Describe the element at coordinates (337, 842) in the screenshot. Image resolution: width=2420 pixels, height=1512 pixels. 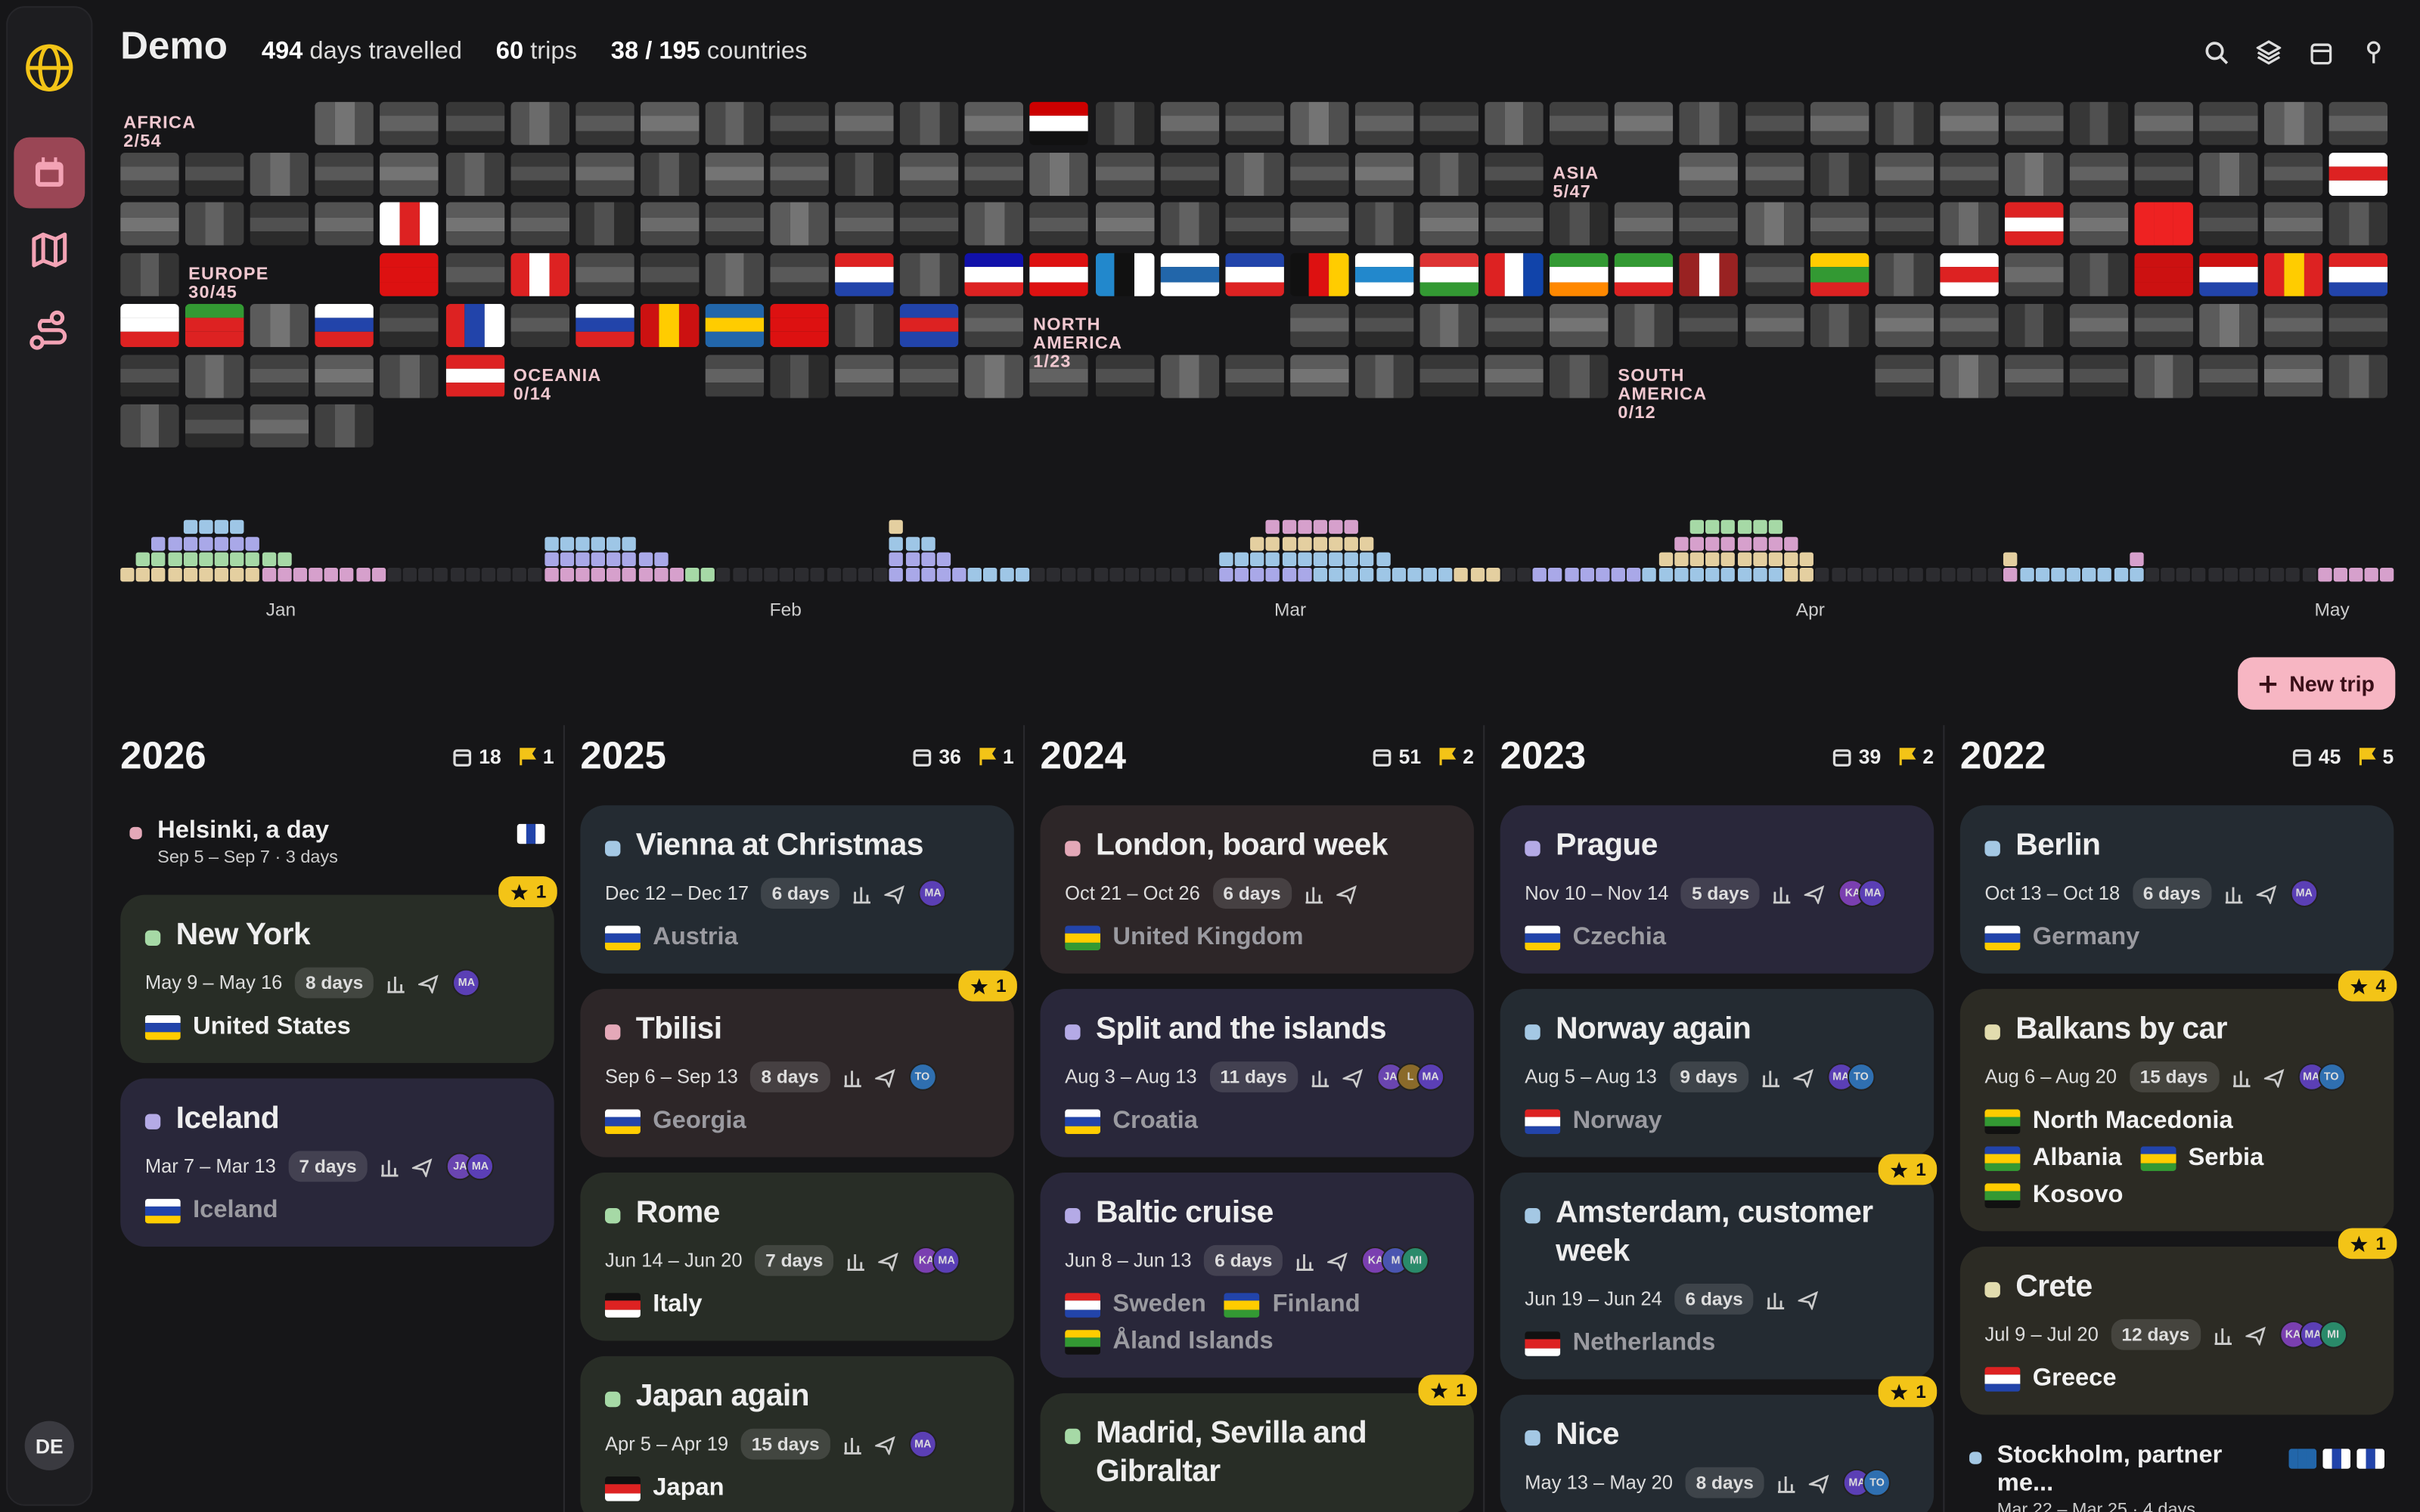
I see `trip-compact: Helsinki, a day Sep 5 – Sep 7 · 3 days` at that location.